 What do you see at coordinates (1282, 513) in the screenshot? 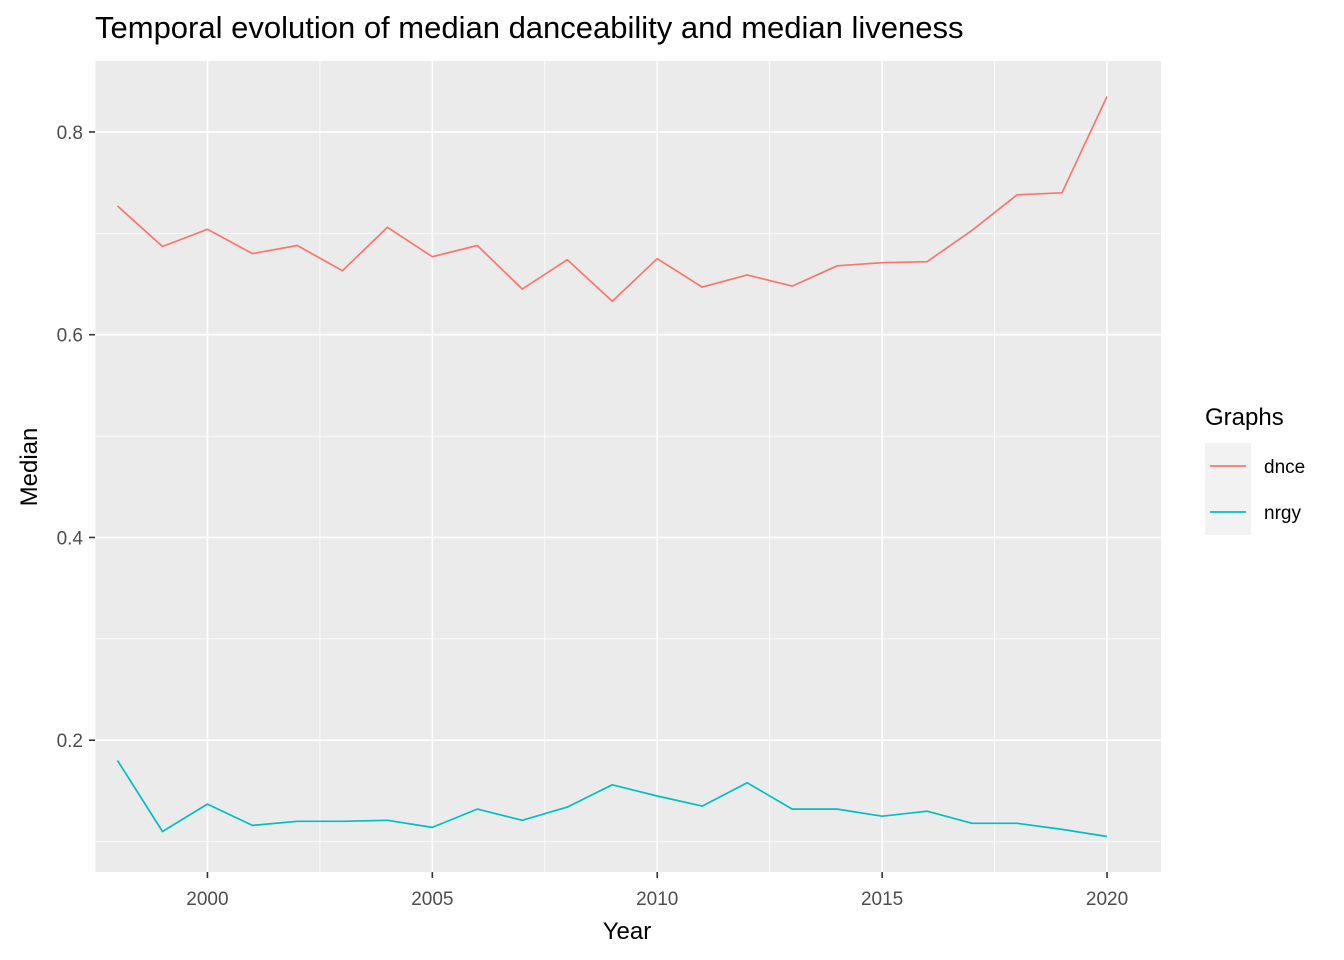
I see `legend-label-nrgy: nrgy` at bounding box center [1282, 513].